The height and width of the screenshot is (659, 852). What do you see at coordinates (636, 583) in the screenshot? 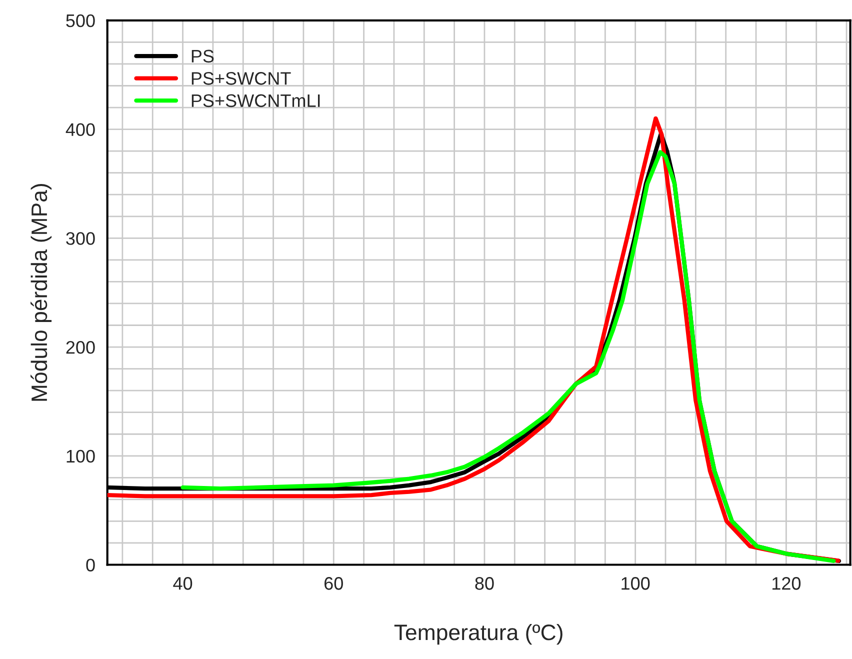
I see `x-tick-label: 100` at bounding box center [636, 583].